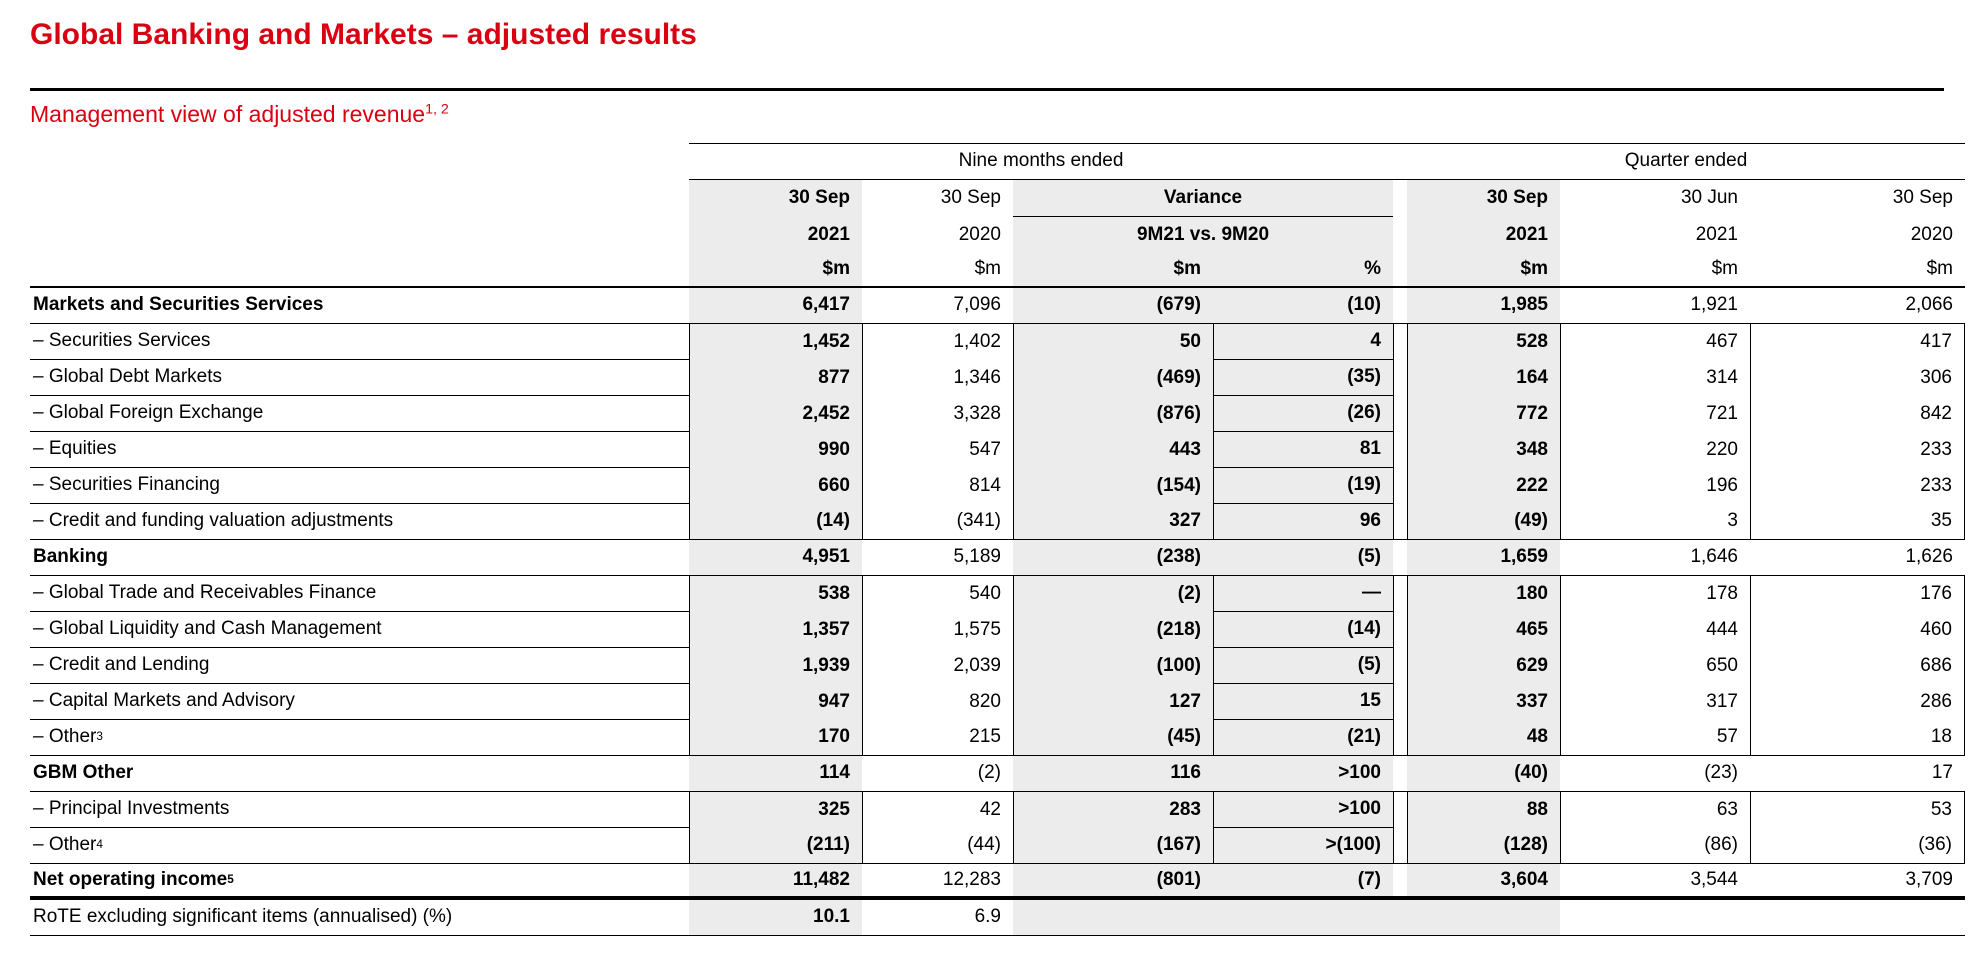 This screenshot has height=958, width=1974. I want to click on value-cell: 164, so click(1483, 378).